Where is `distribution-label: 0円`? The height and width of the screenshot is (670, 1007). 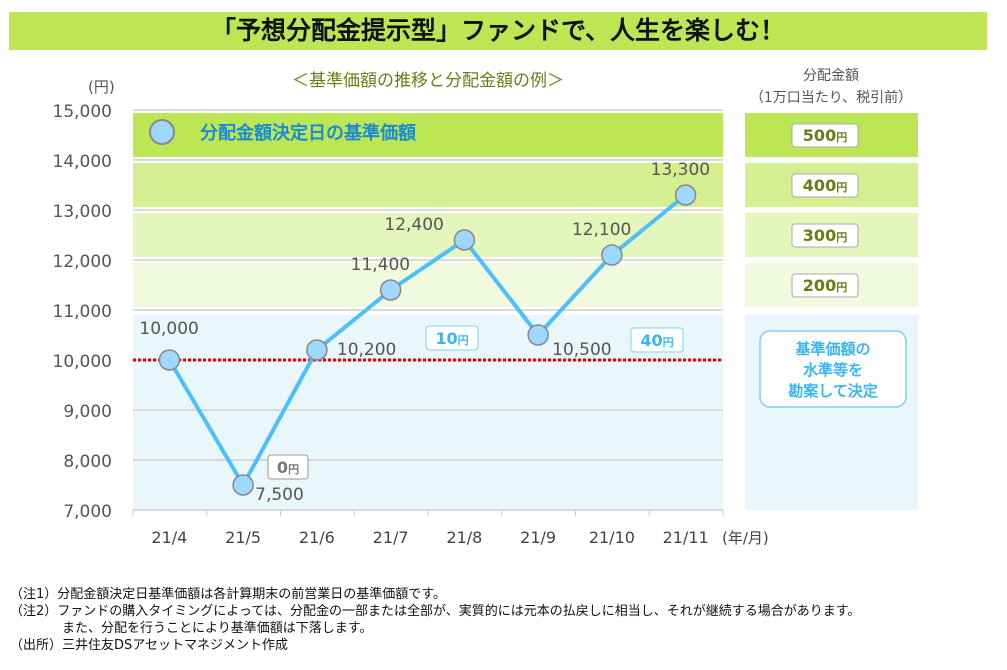 distribution-label: 0円 is located at coordinates (288, 467).